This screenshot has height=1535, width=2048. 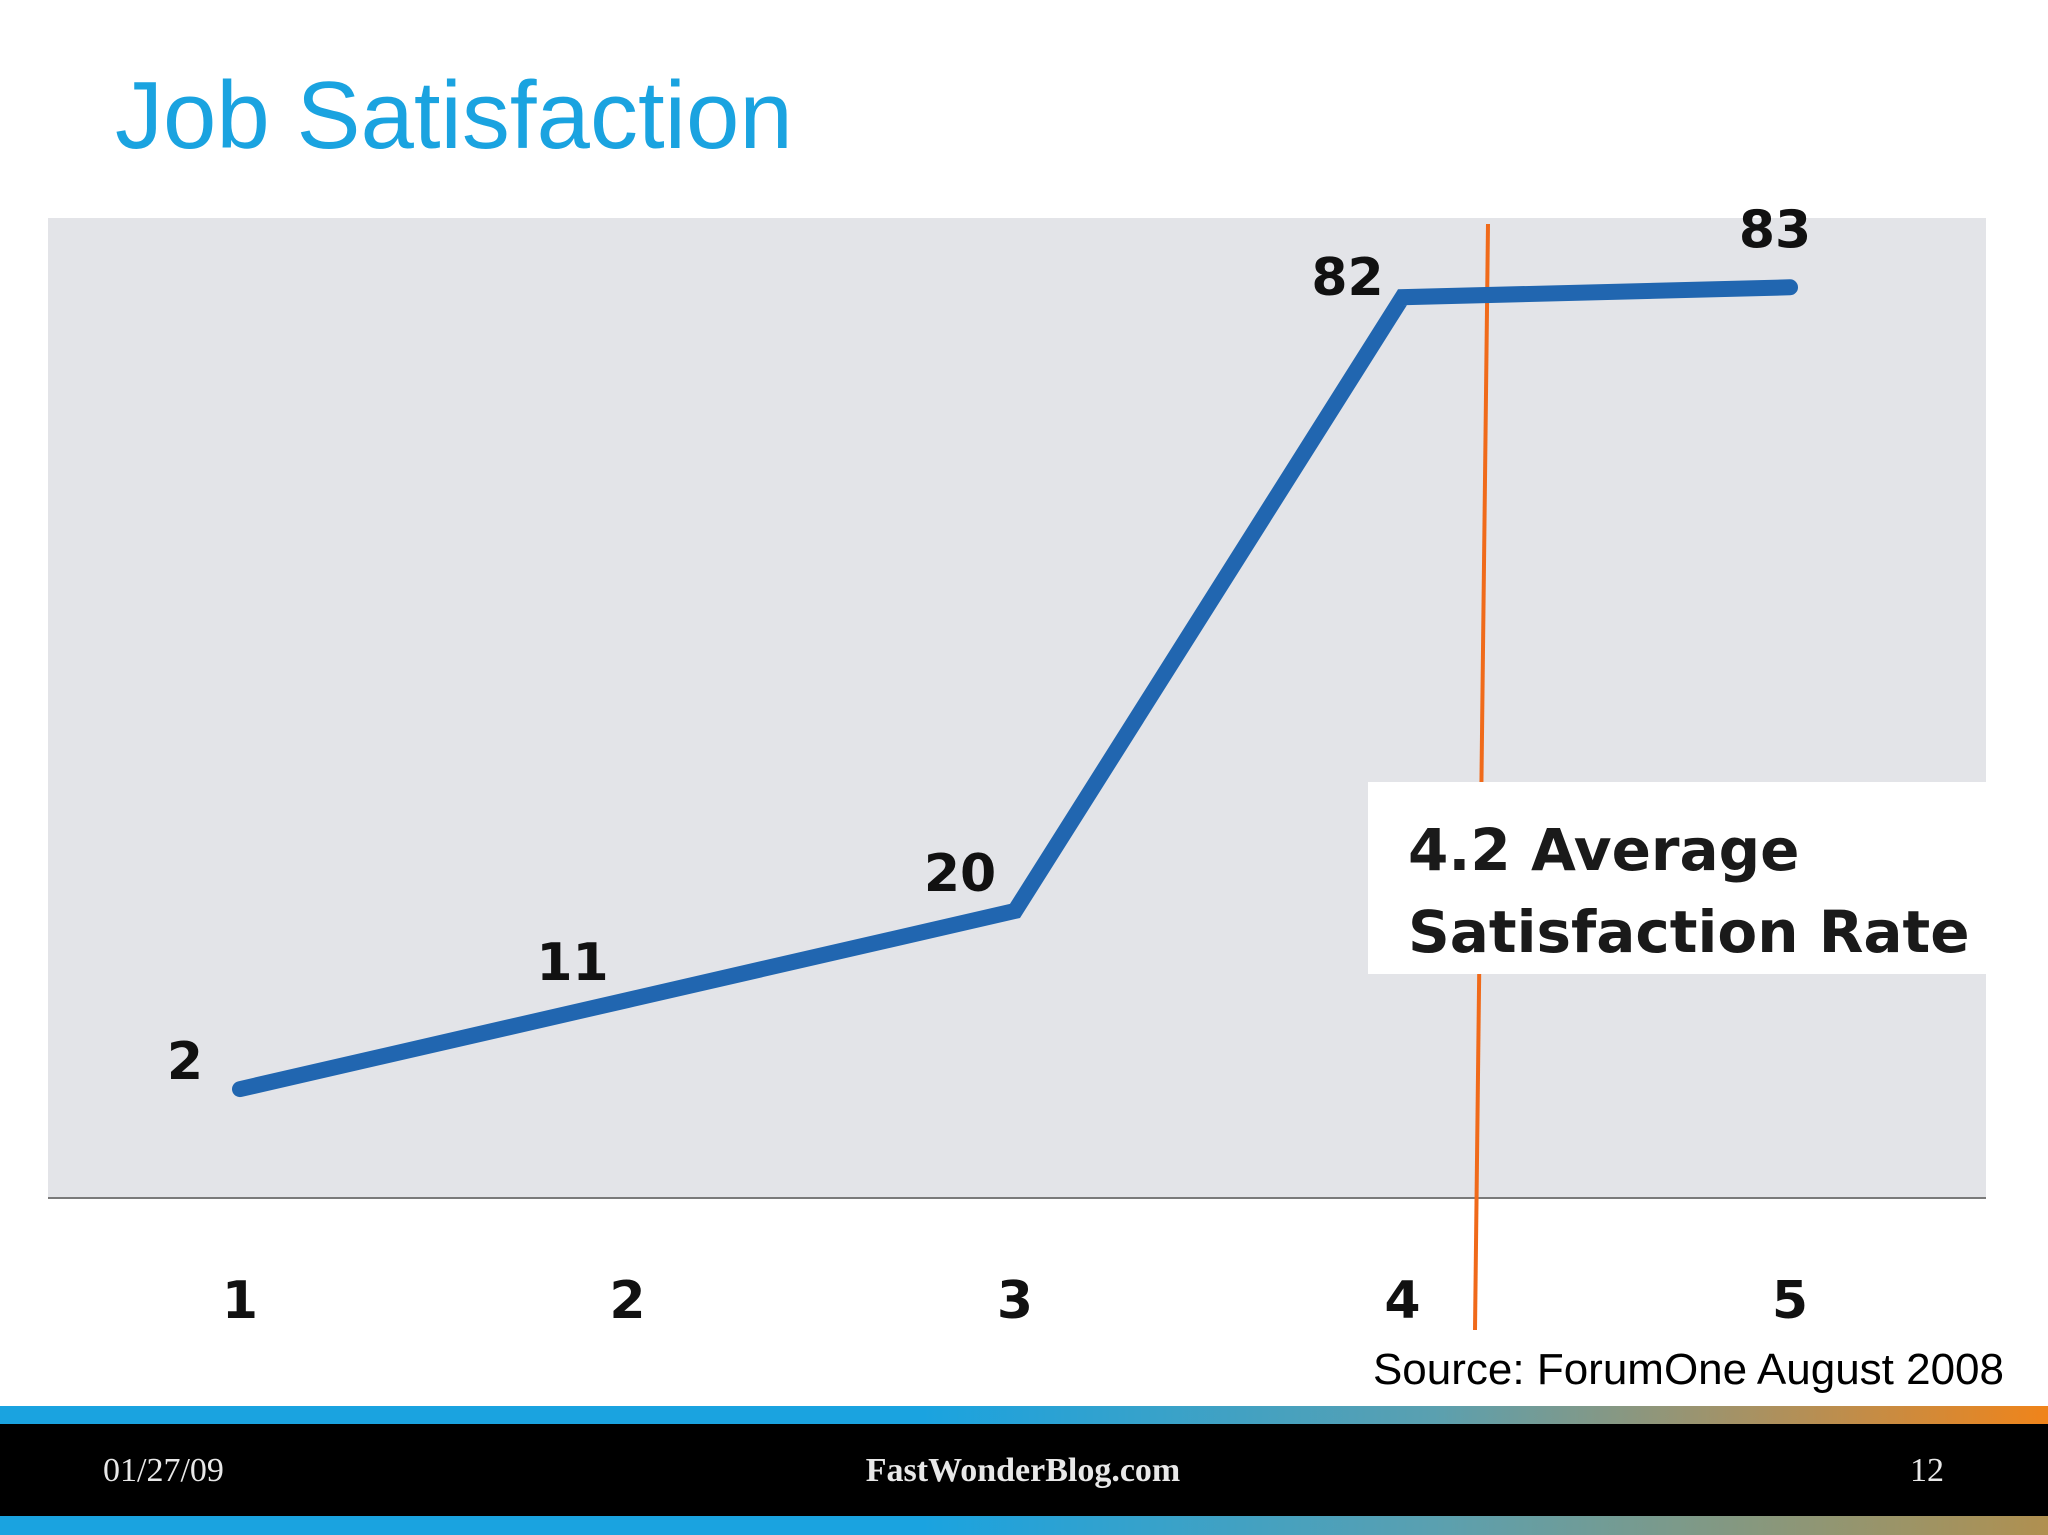 What do you see at coordinates (454, 115) in the screenshot?
I see `slide-title: Job Satisfaction` at bounding box center [454, 115].